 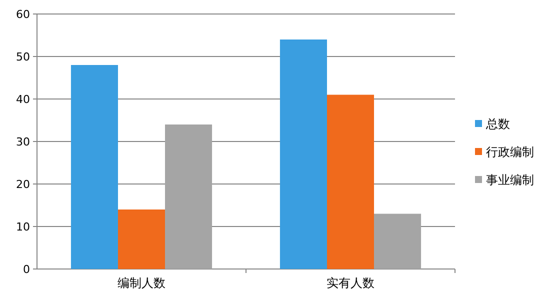 I want to click on y-tick-label: 60, so click(x=23, y=14).